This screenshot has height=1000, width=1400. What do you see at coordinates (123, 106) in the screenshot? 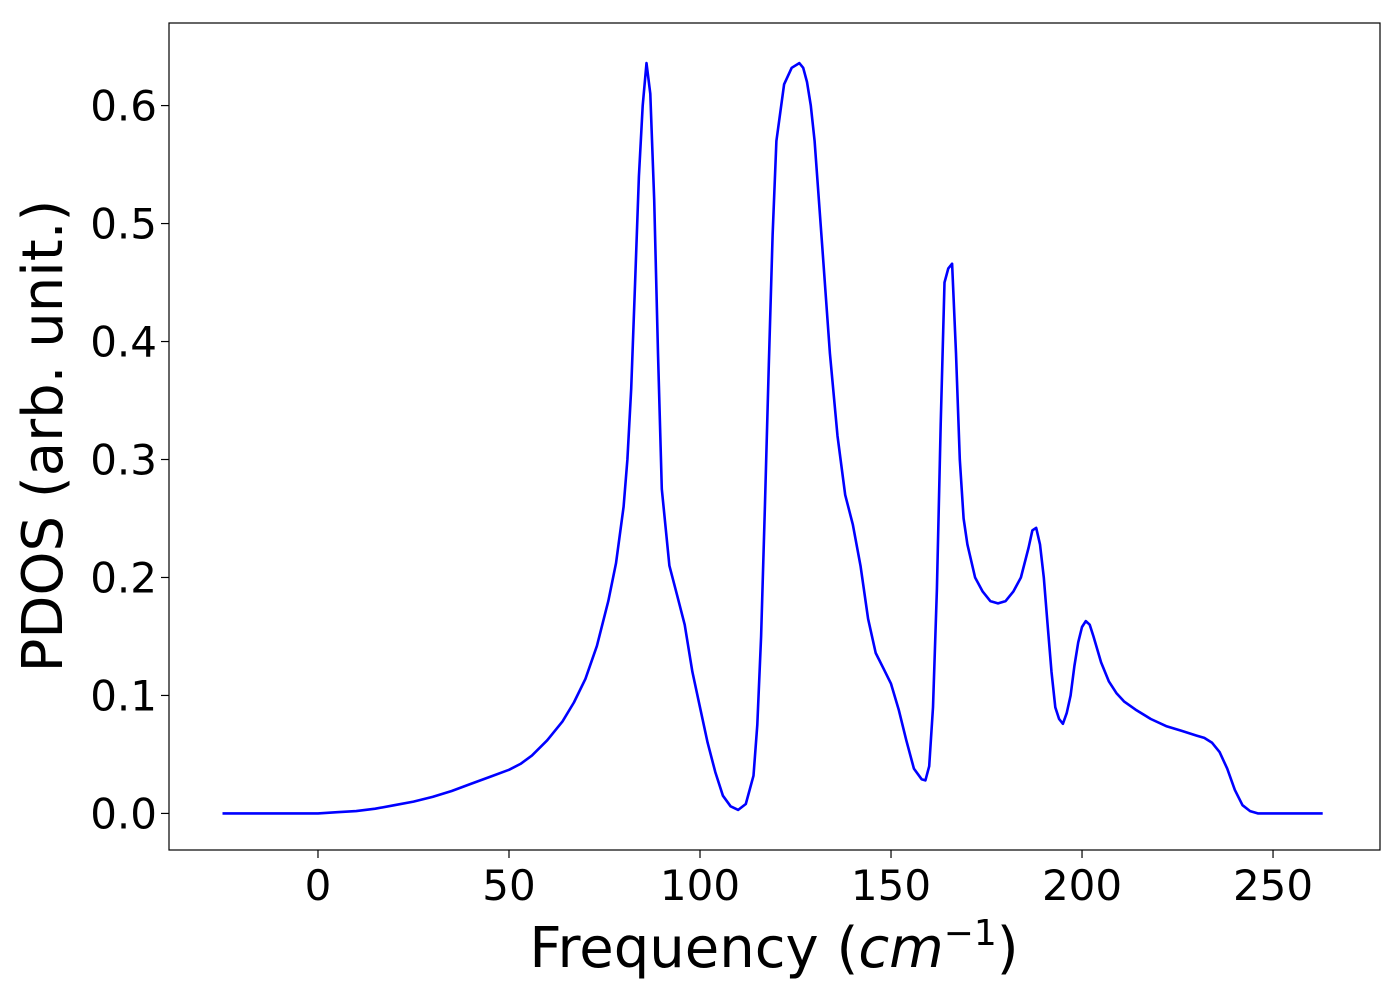
I see `y-tick-label: 0.6` at bounding box center [123, 106].